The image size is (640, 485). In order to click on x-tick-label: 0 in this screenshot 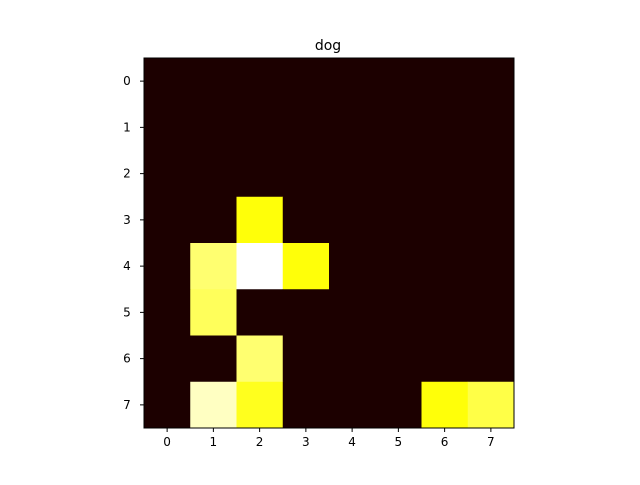, I will do `click(167, 442)`.